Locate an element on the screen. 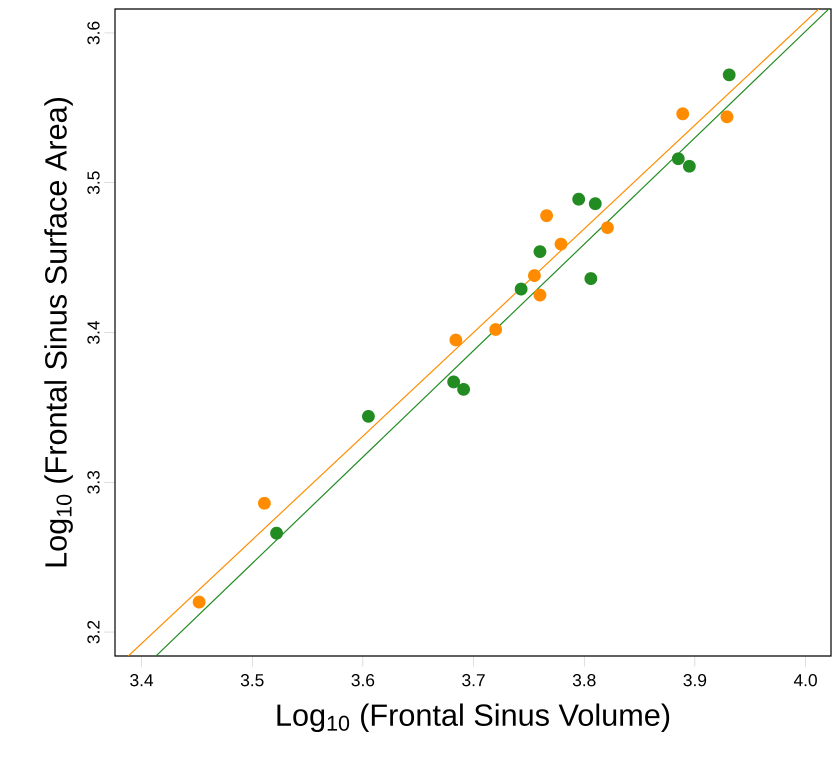 This screenshot has width=833, height=776. x-tick-label: 3.9 is located at coordinates (695, 680).